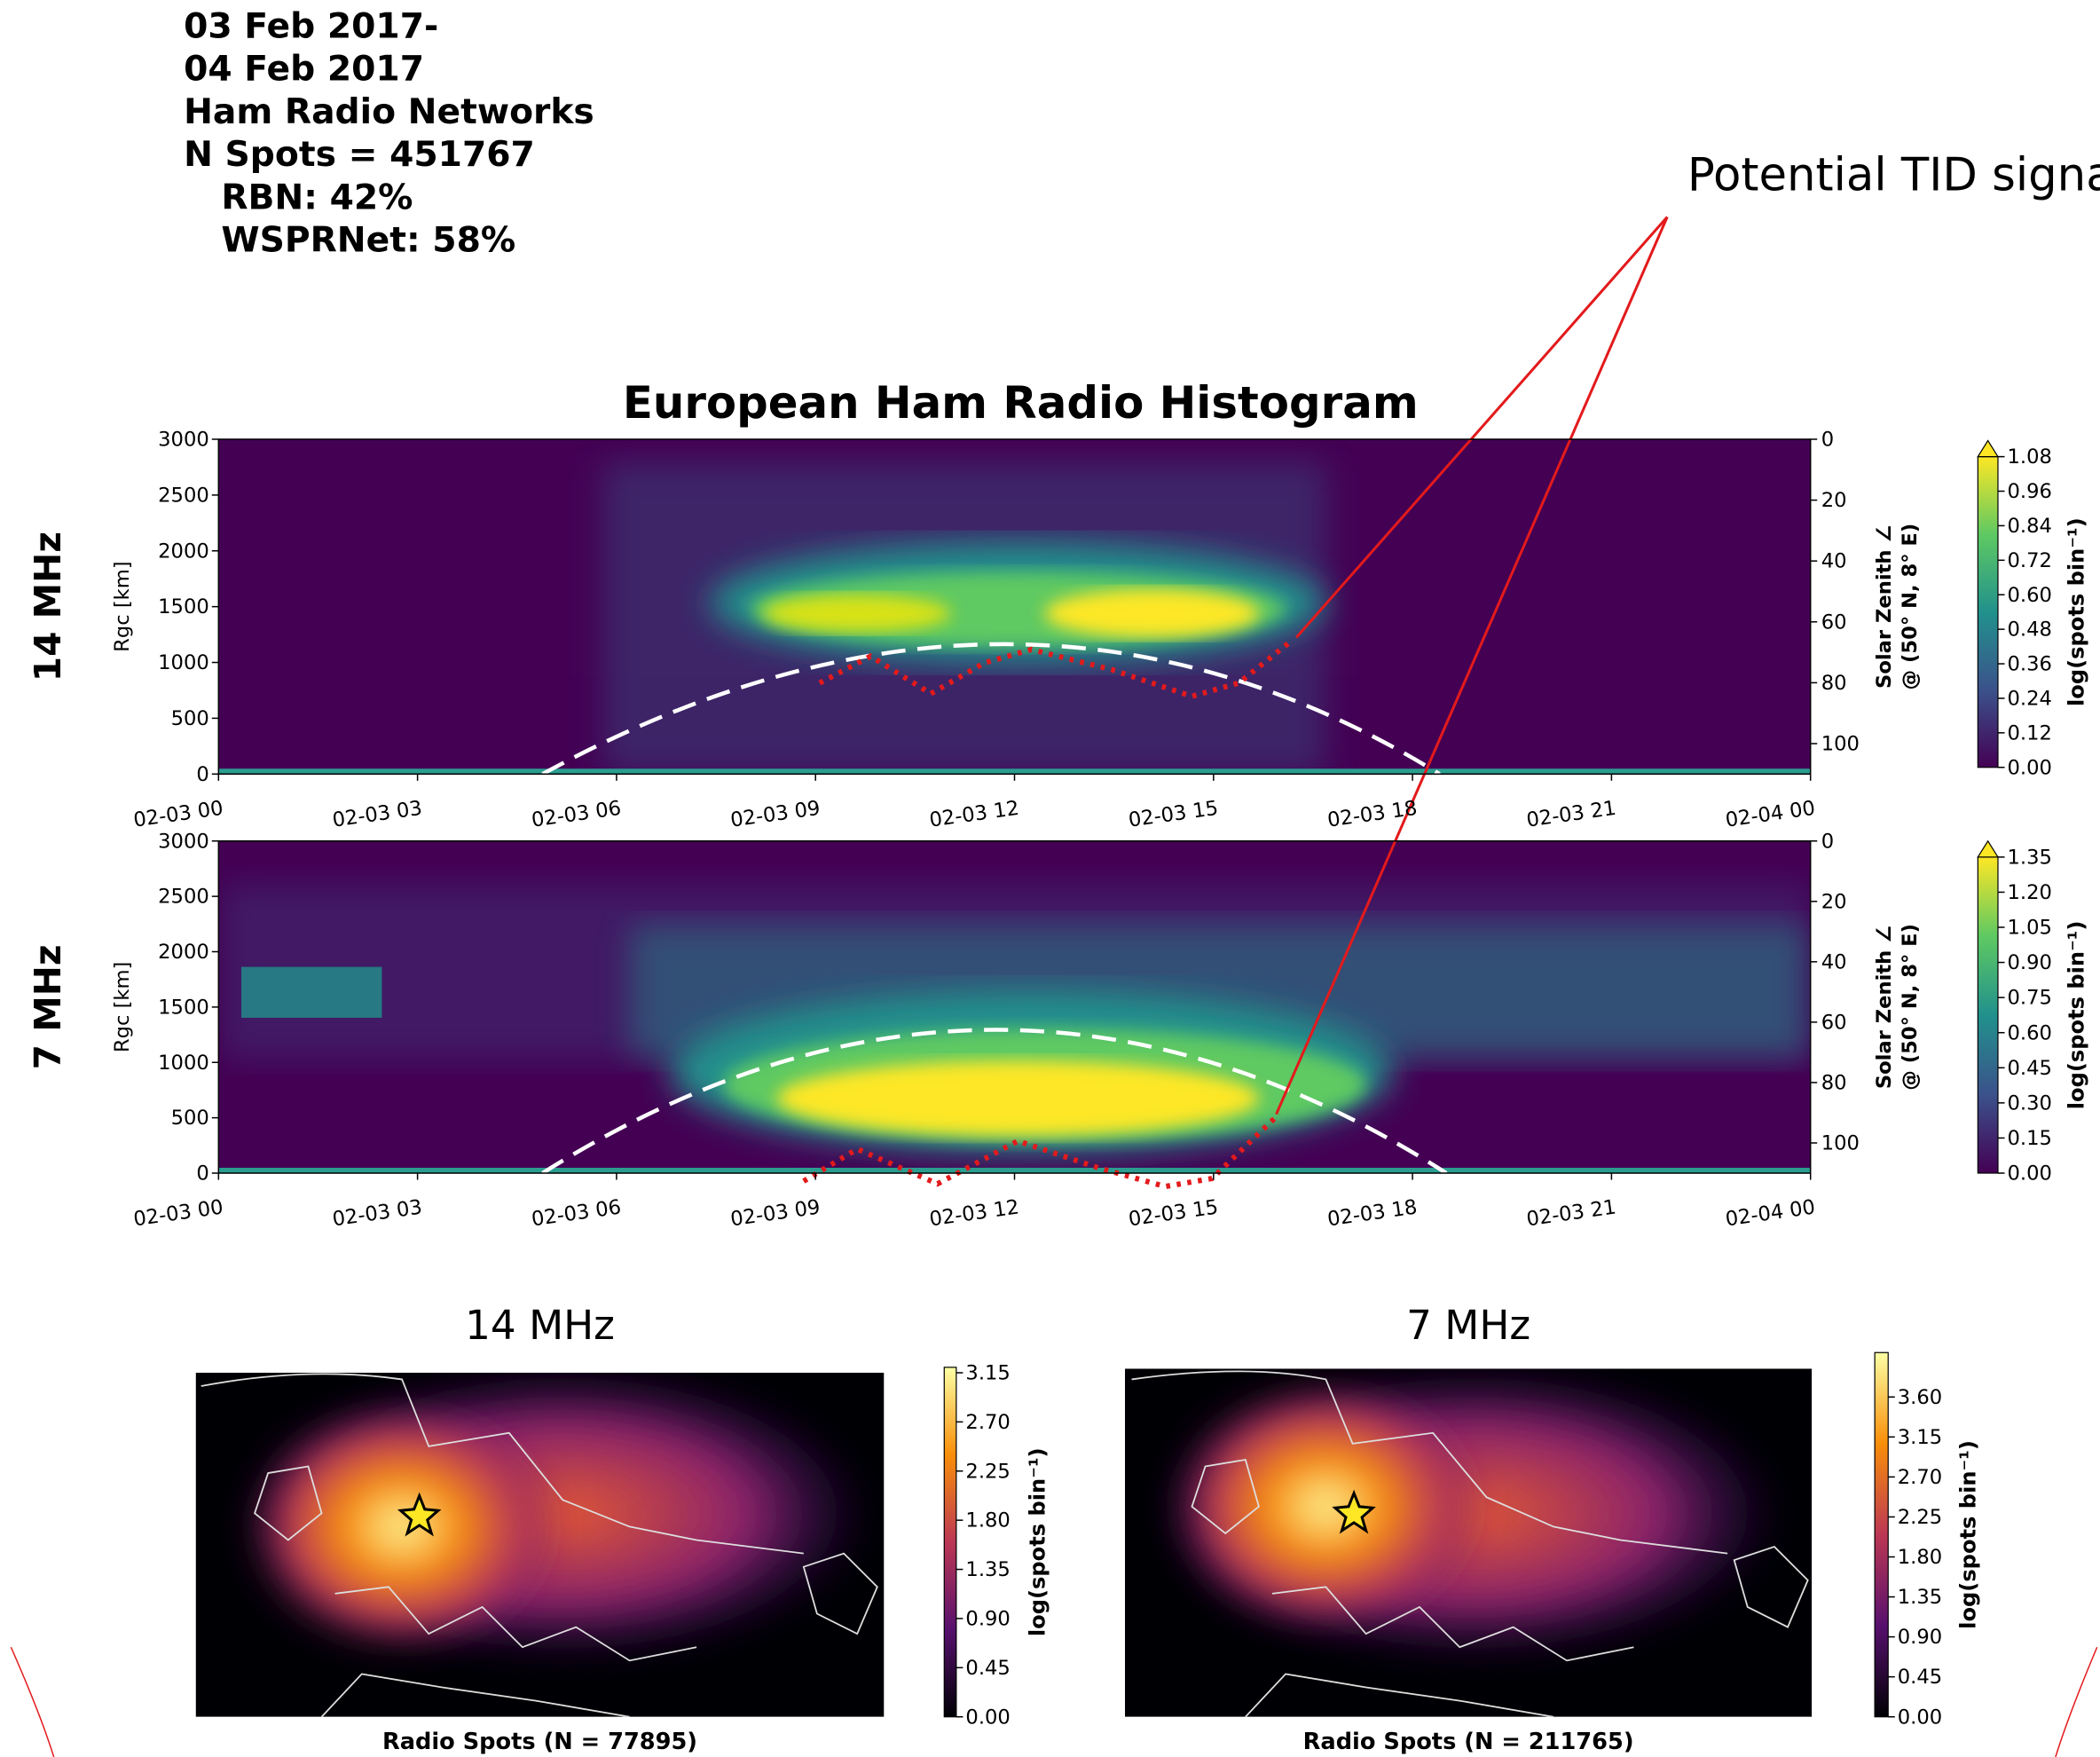 This screenshot has width=2100, height=1757. I want to click on y2-axis-label: Solar Zenith ∠, so click(1884, 1008).